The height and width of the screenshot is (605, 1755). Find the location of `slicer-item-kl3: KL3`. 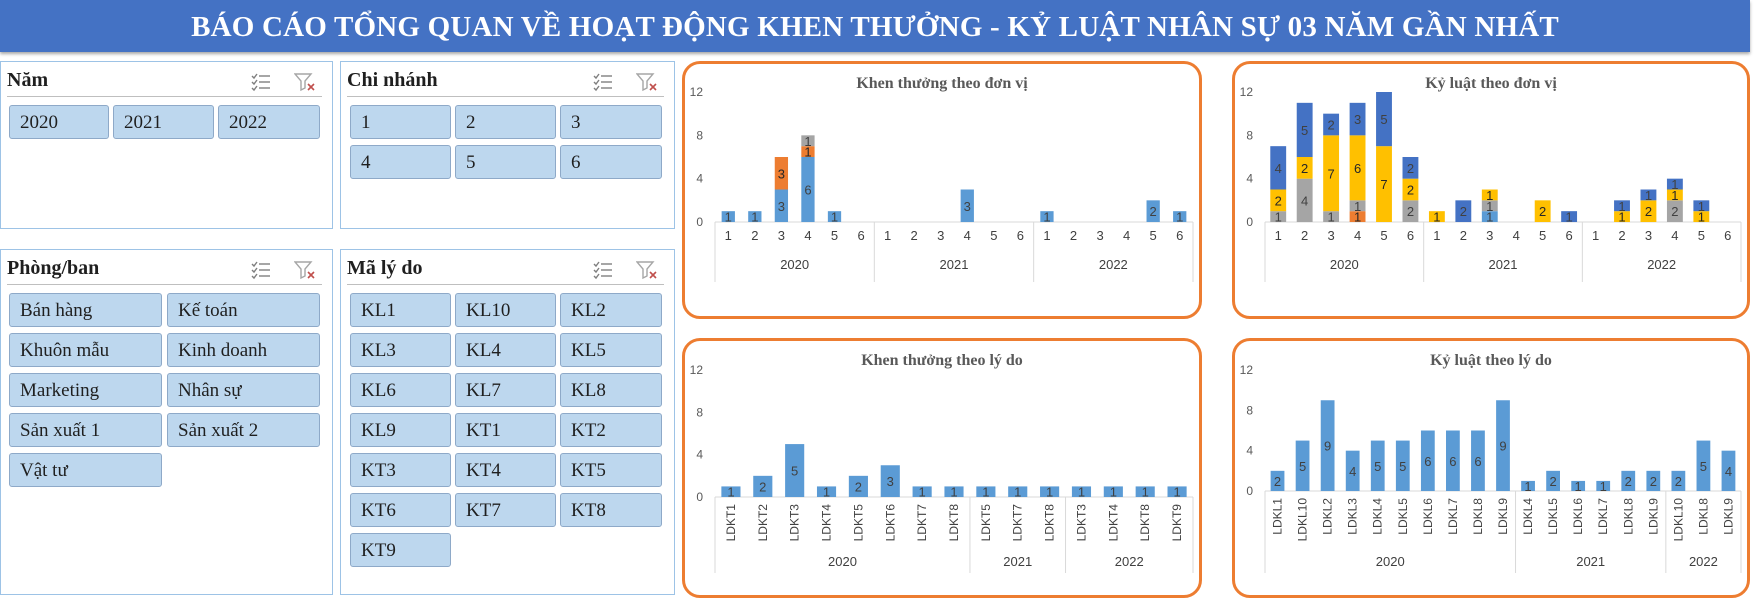

slicer-item-kl3: KL3 is located at coordinates (400, 350).